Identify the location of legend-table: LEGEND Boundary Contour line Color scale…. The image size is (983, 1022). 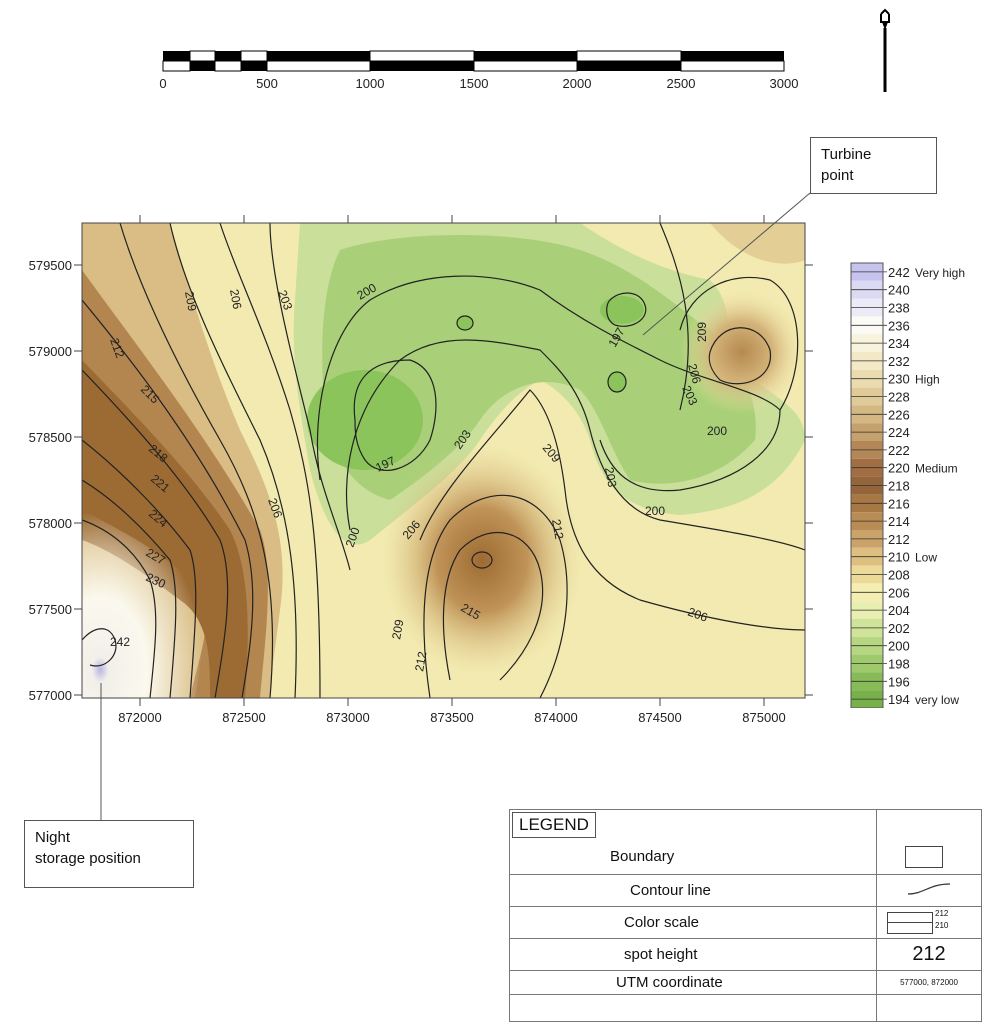
(745, 915).